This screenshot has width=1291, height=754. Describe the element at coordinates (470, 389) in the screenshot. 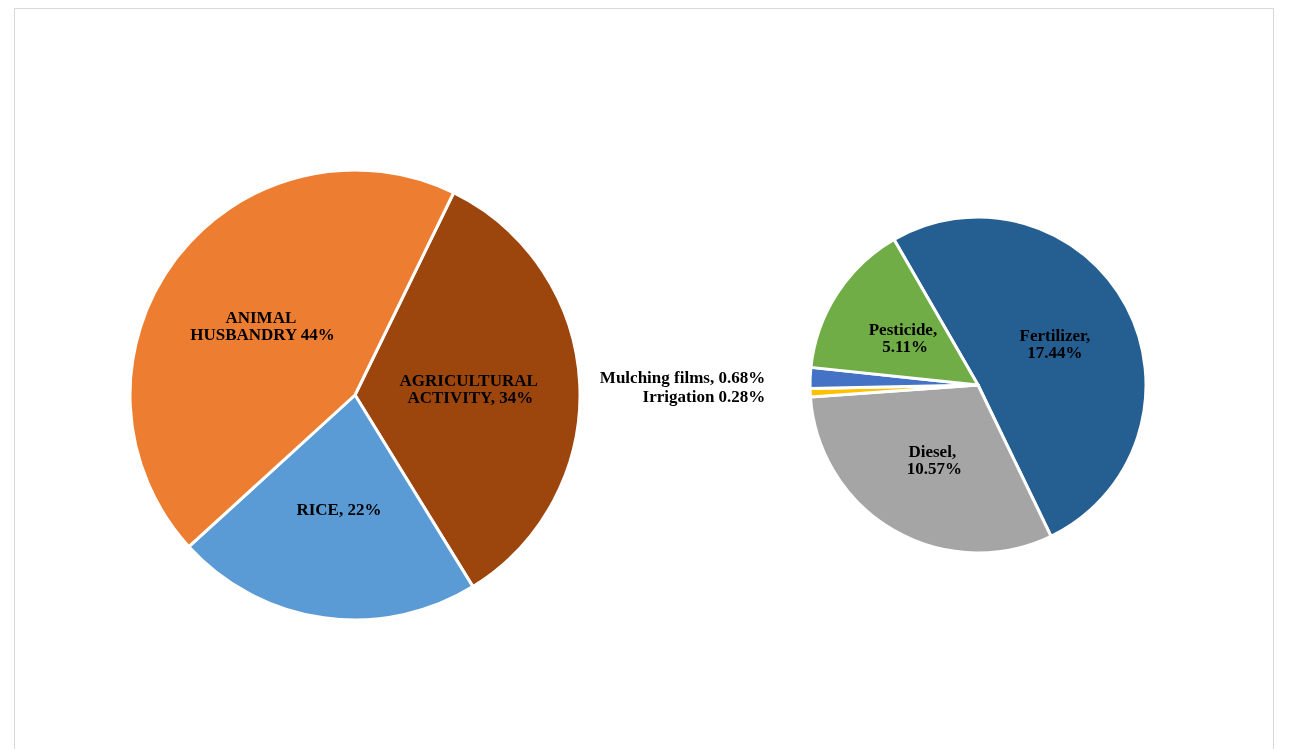

I see `slice-label: AGRICULTURAL ACTIVITY, 34%` at that location.